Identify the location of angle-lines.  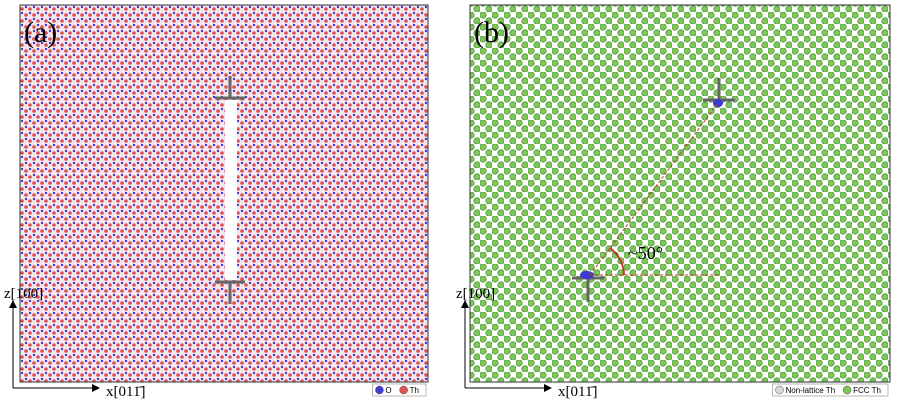
(654, 189).